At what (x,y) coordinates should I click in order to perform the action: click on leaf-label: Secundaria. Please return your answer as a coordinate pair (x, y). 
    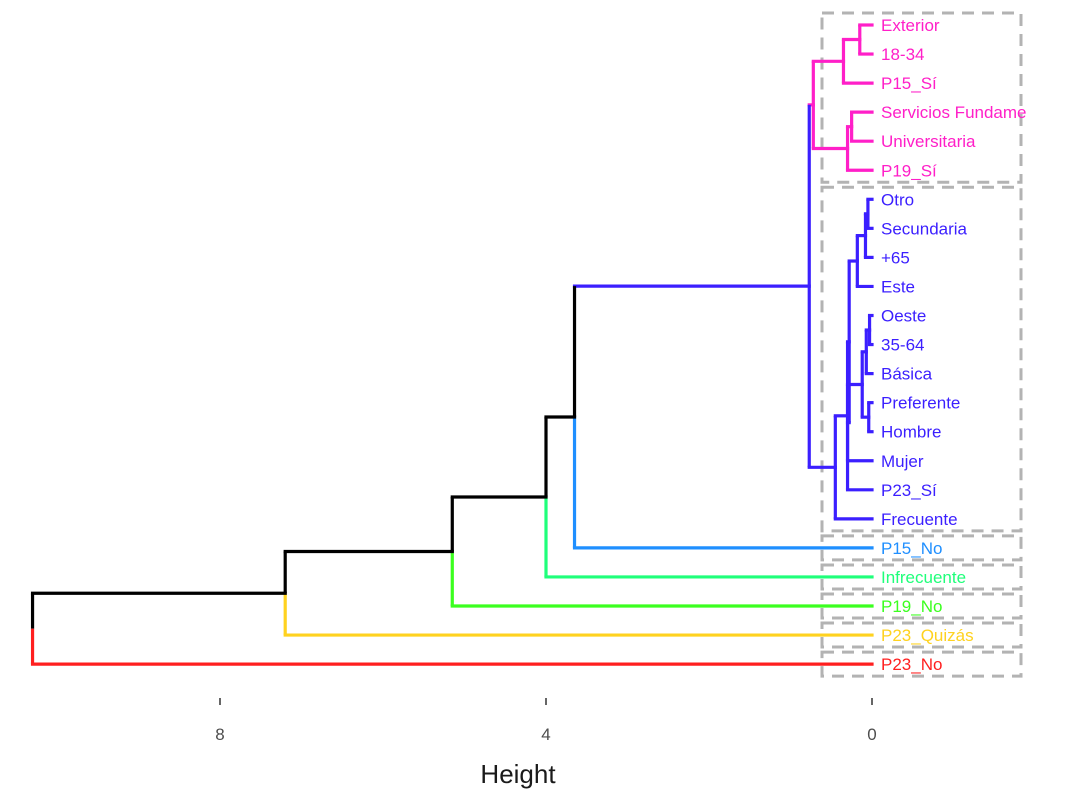
    Looking at the image, I should click on (924, 228).